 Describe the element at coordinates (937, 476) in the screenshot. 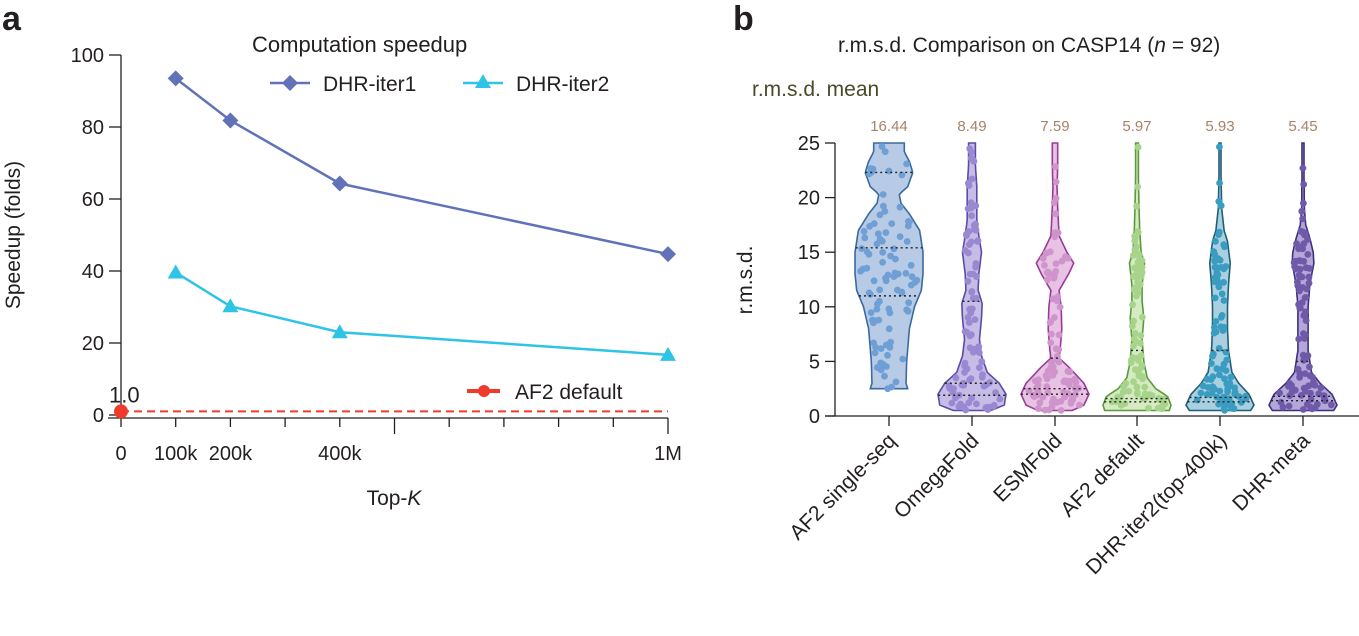

I see `x-tick-label: OmegaFold` at that location.